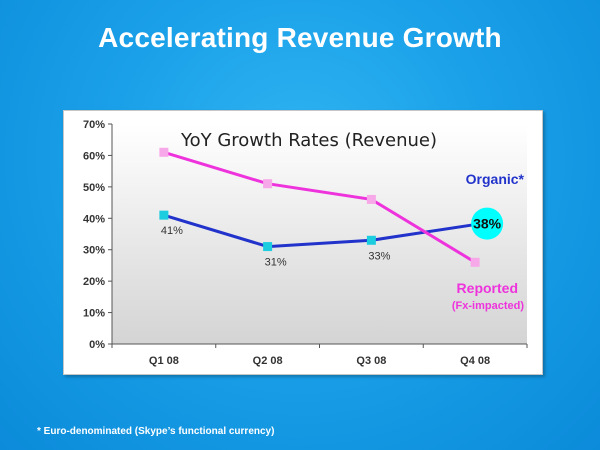 The height and width of the screenshot is (450, 600). What do you see at coordinates (276, 263) in the screenshot?
I see `data-label: 31%` at bounding box center [276, 263].